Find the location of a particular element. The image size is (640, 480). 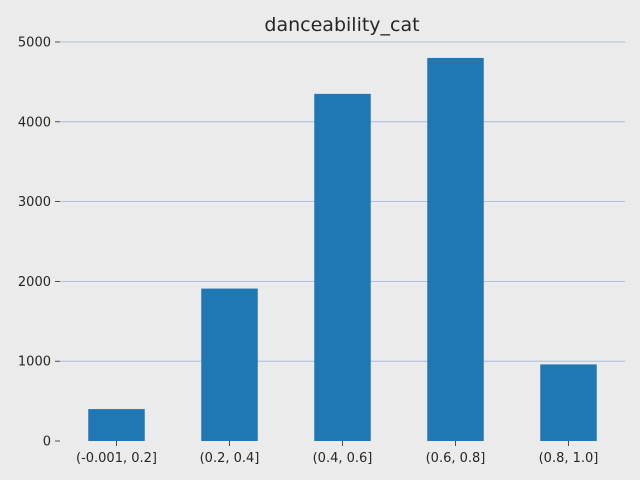

x-tick-label: (0.6, 0.8] is located at coordinates (456, 458).